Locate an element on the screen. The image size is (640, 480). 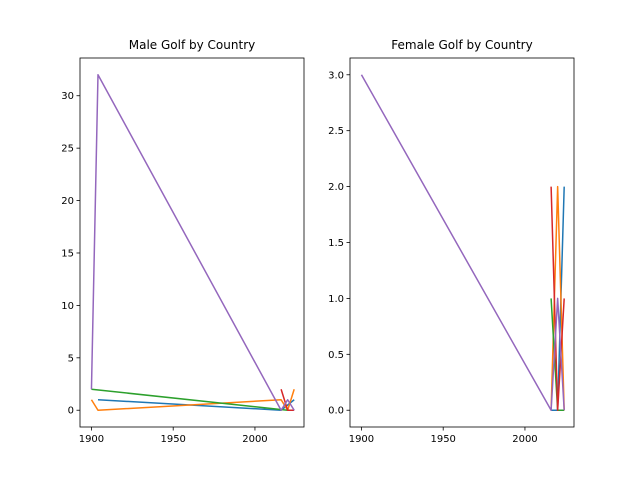
male-y-tick-label: 0 is located at coordinates (71, 411).